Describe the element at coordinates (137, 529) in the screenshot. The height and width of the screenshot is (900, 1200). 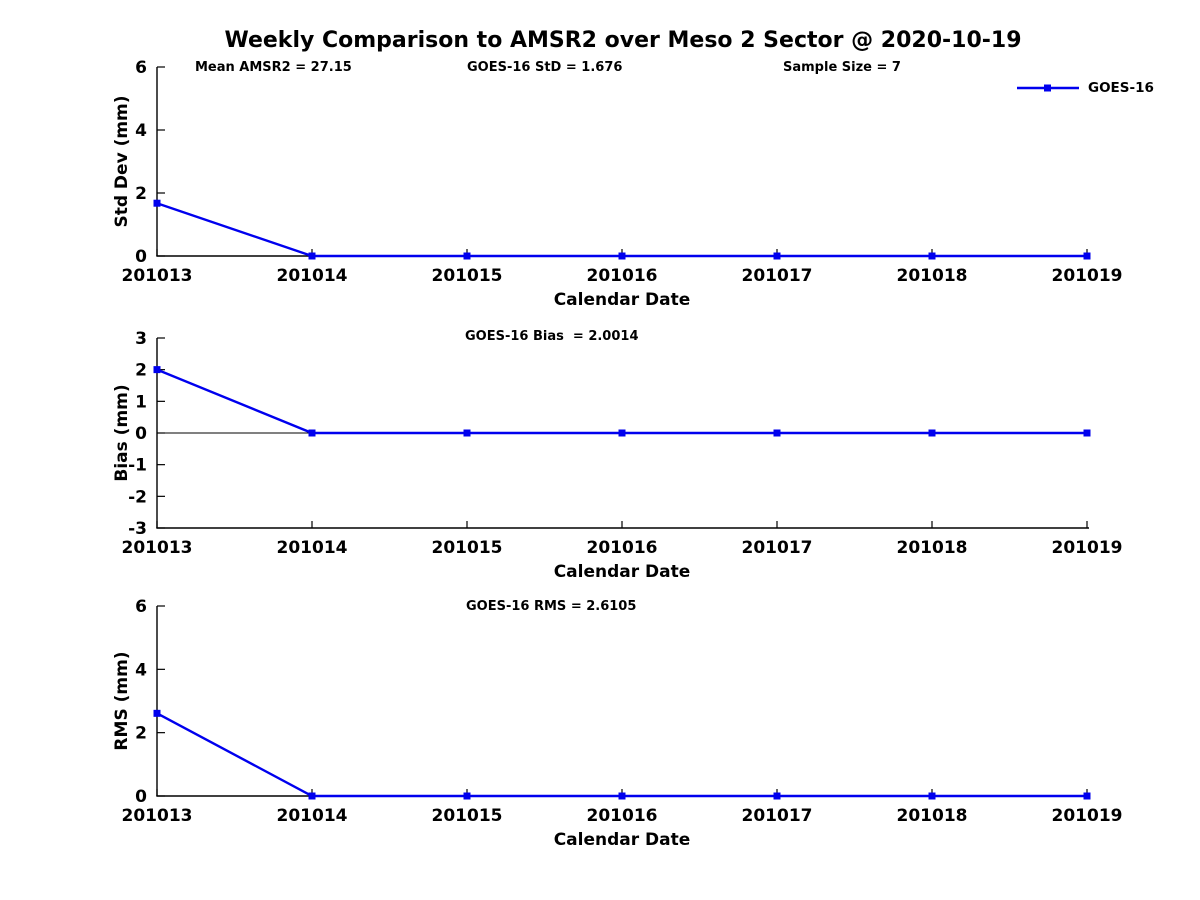
I see `y-tick-label: -3` at that location.